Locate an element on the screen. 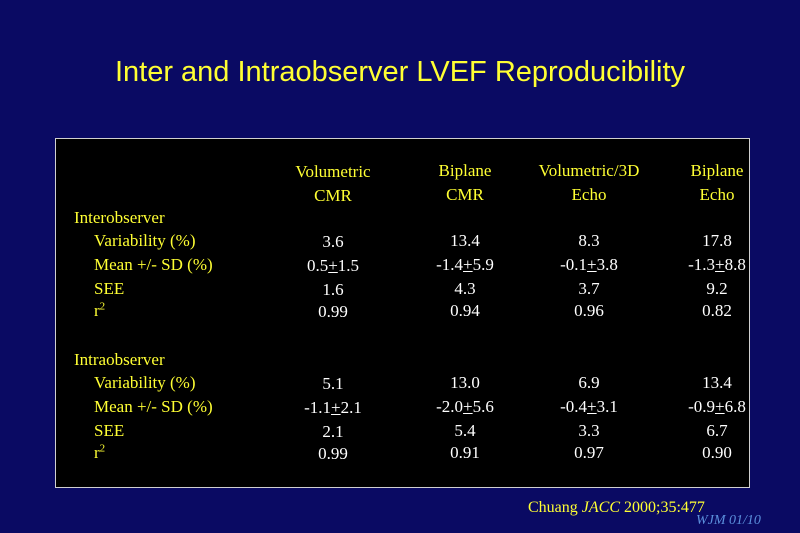 This screenshot has width=800, height=533. sd-value: 5.6 is located at coordinates (483, 406).